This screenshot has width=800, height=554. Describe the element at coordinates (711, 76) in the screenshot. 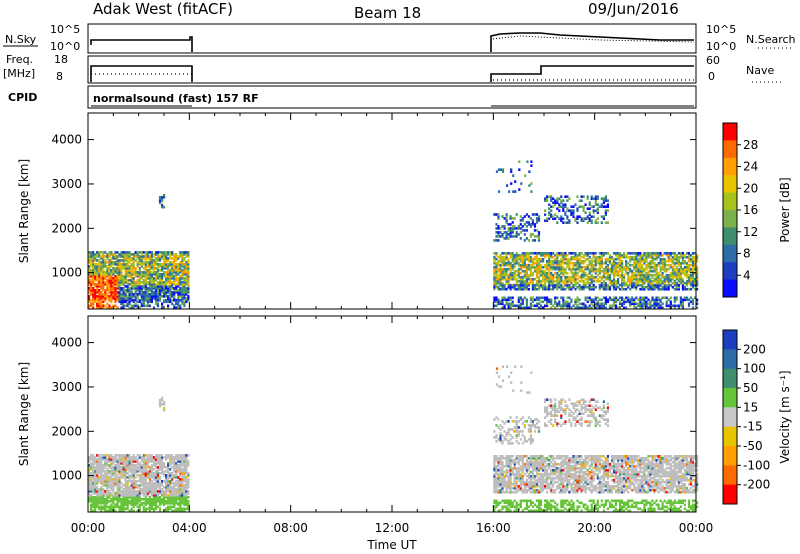

I see `nave-tick-bottom: 0` at that location.